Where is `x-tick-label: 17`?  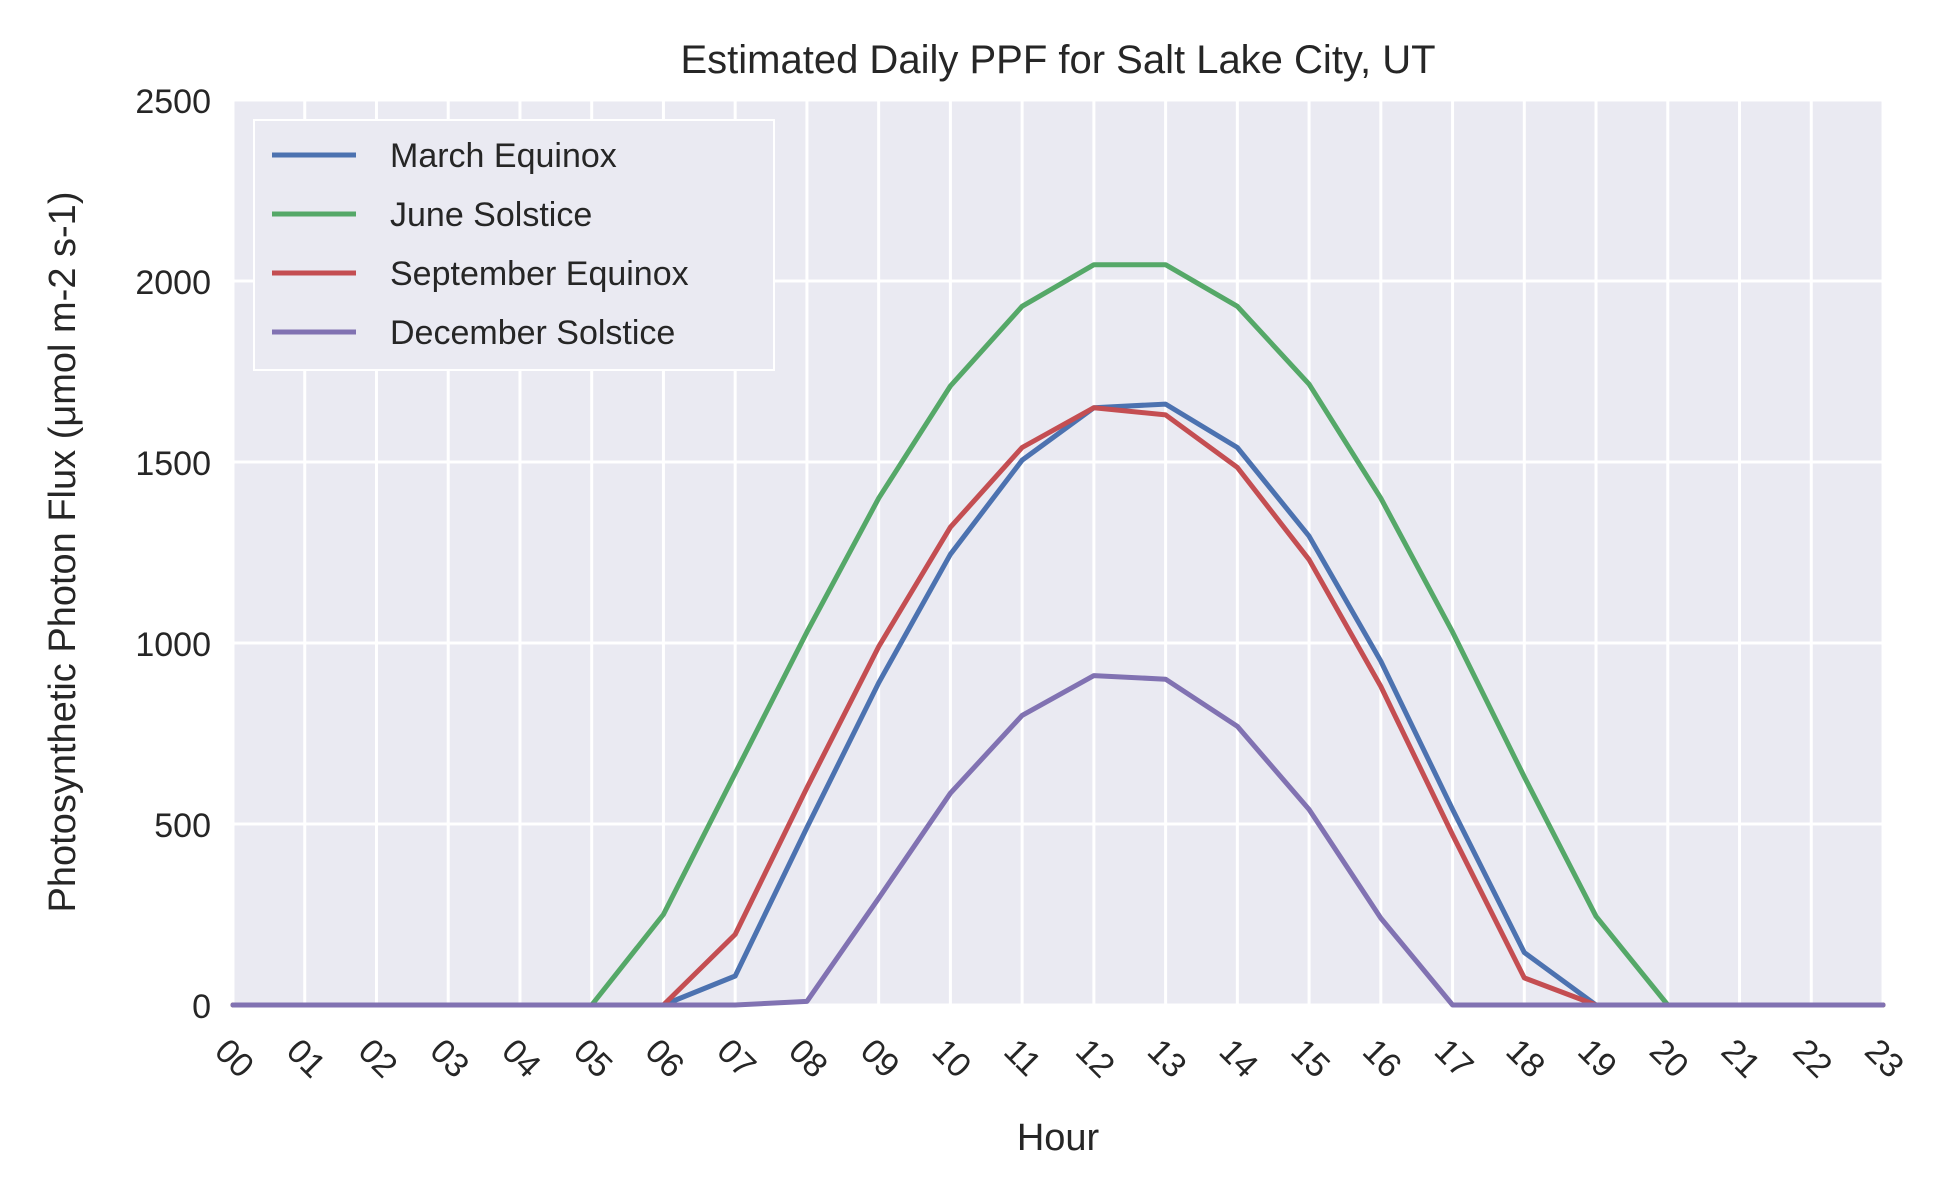 x-tick-label: 17 is located at coordinates (1454, 1059).